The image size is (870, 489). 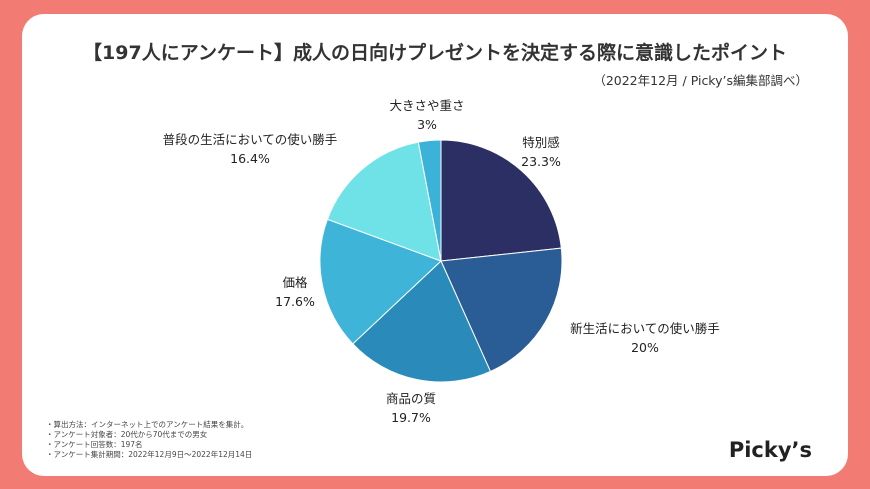 I want to click on label-shinseikatsu: 新生活においての使い勝手 20%, so click(x=645, y=338).